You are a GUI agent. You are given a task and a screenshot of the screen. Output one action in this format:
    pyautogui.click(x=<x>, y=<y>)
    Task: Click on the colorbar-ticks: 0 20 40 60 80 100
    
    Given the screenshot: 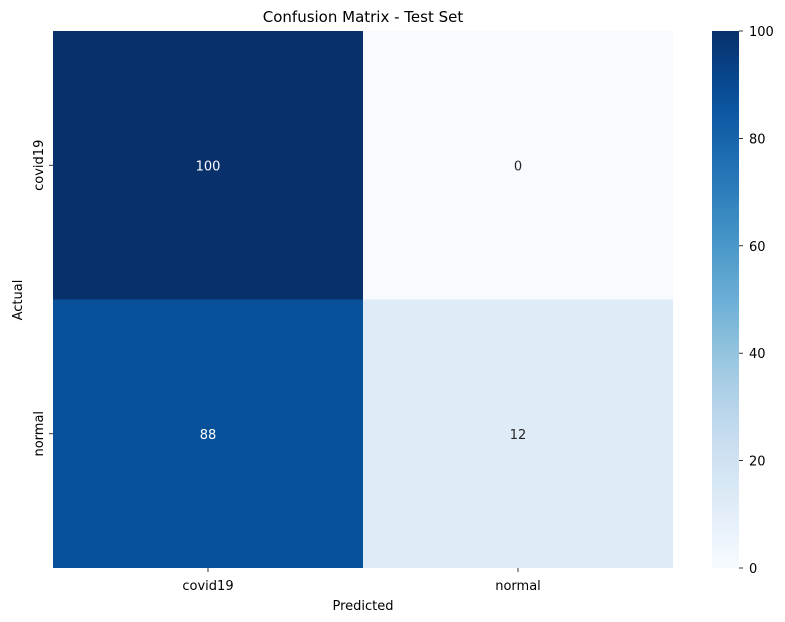 What is the action you would take?
    pyautogui.click(x=756, y=301)
    